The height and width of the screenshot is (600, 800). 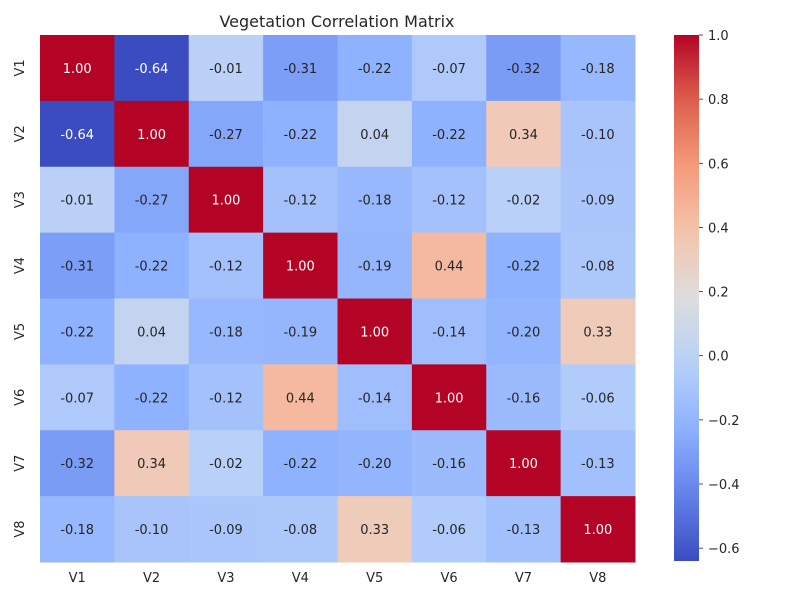 What do you see at coordinates (20, 199) in the screenshot?
I see `y-tick-label: V3` at bounding box center [20, 199].